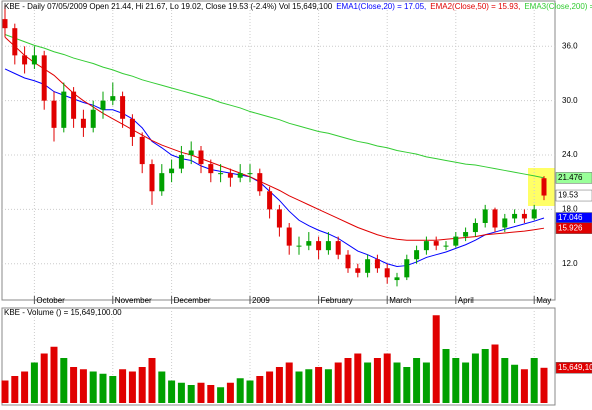 The width and height of the screenshot is (592, 410). I want to click on legend-entry: EMA2(Close,50) = 15.93,, so click(475, 6).